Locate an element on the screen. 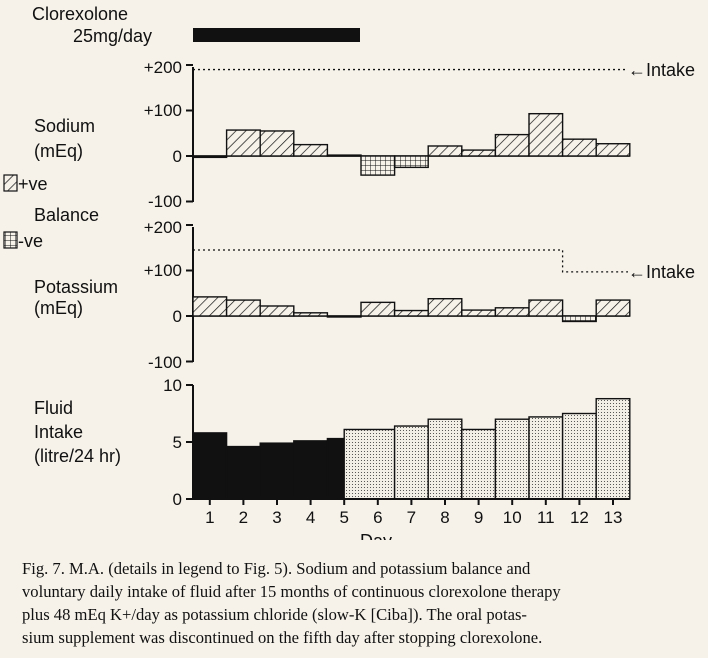 Image resolution: width=708 pixels, height=658 pixels. potassium-tick-200: +200 is located at coordinates (163, 227).